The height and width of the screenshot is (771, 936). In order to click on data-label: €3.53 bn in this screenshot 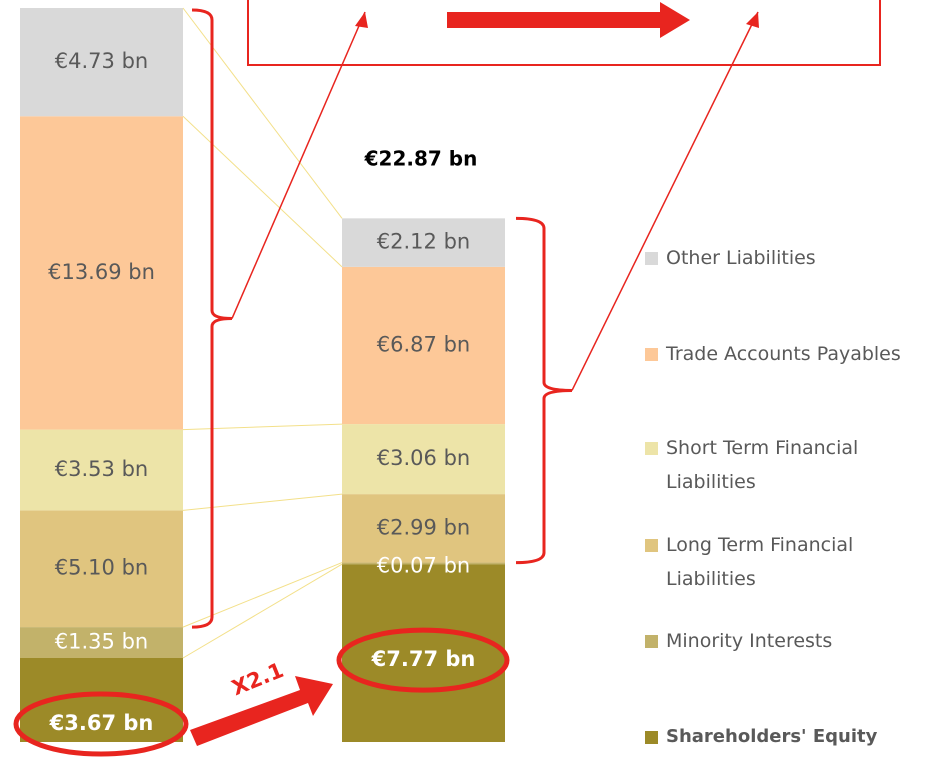, I will do `click(101, 469)`.